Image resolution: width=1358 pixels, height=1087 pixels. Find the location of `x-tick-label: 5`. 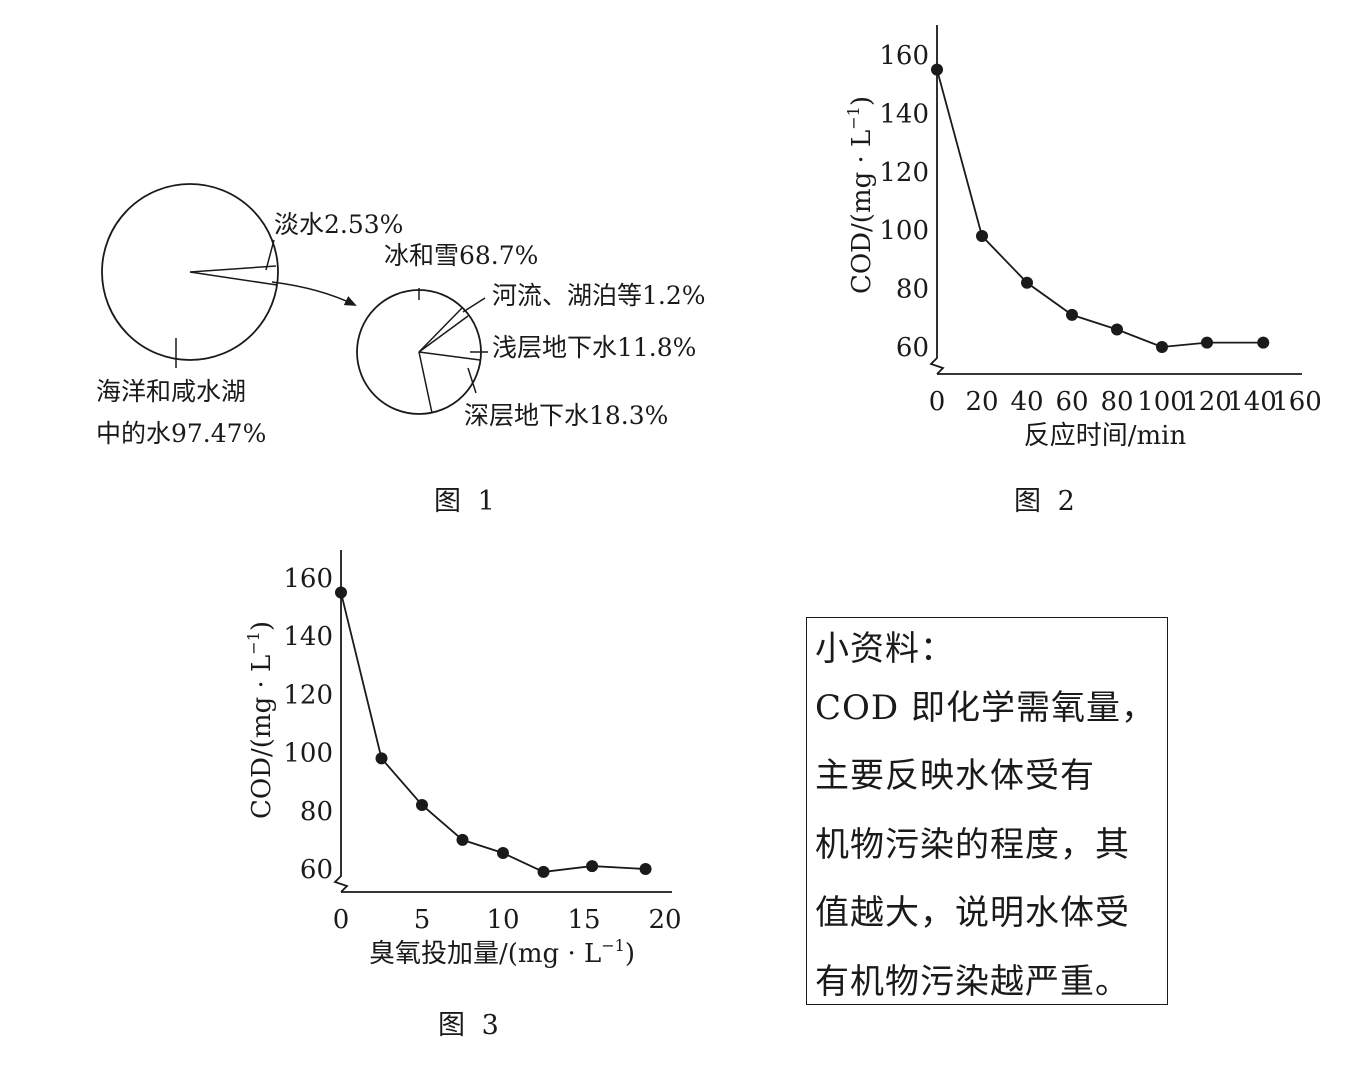

x-tick-label: 5 is located at coordinates (422, 920).